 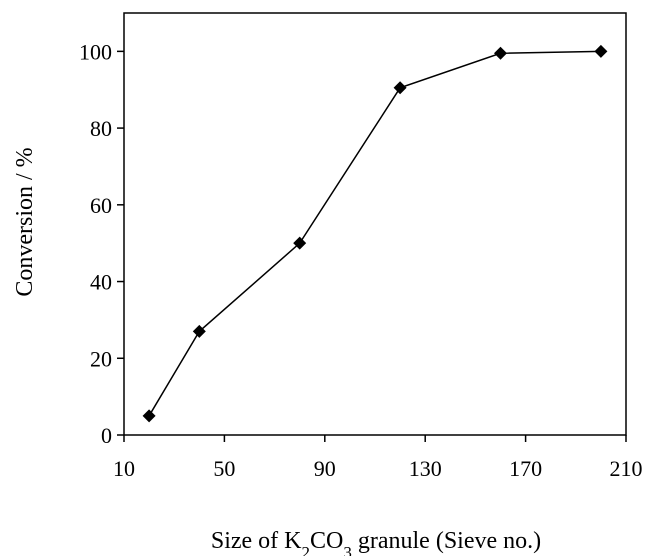 What do you see at coordinates (25, 221) in the screenshot?
I see `y-axis-title: Conversion / %` at bounding box center [25, 221].